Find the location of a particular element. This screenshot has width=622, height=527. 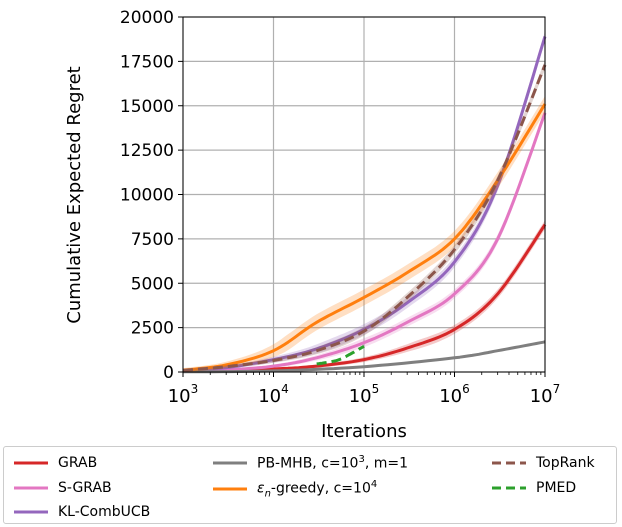

y-tick-label: 15000 is located at coordinates (147, 107).